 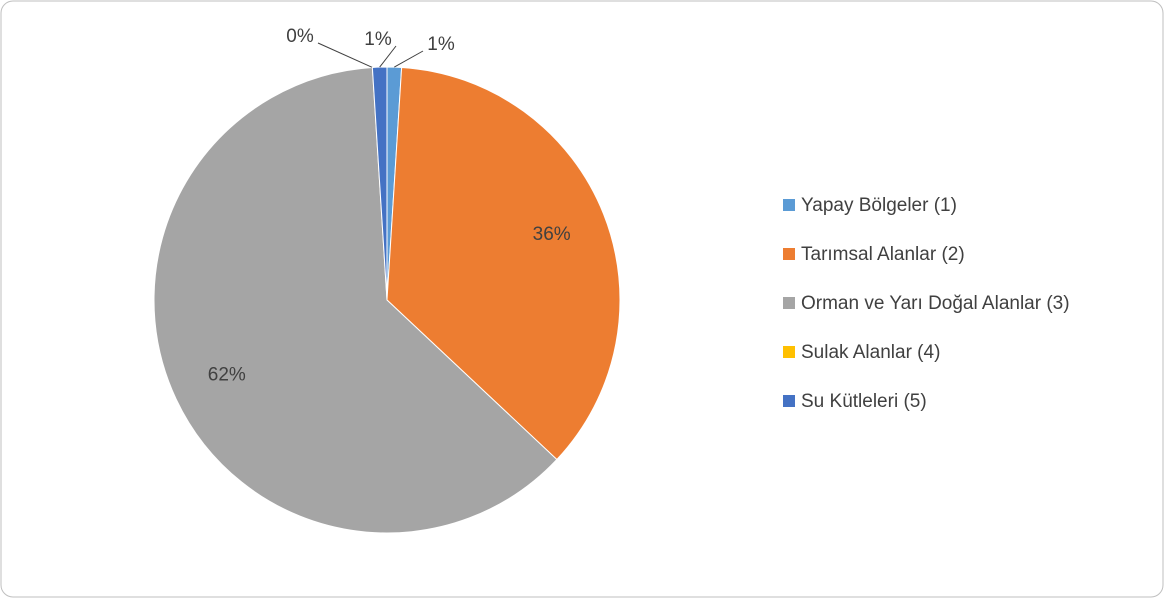 What do you see at coordinates (870, 352) in the screenshot?
I see `legend-label: Sulak Alanlar (4)` at bounding box center [870, 352].